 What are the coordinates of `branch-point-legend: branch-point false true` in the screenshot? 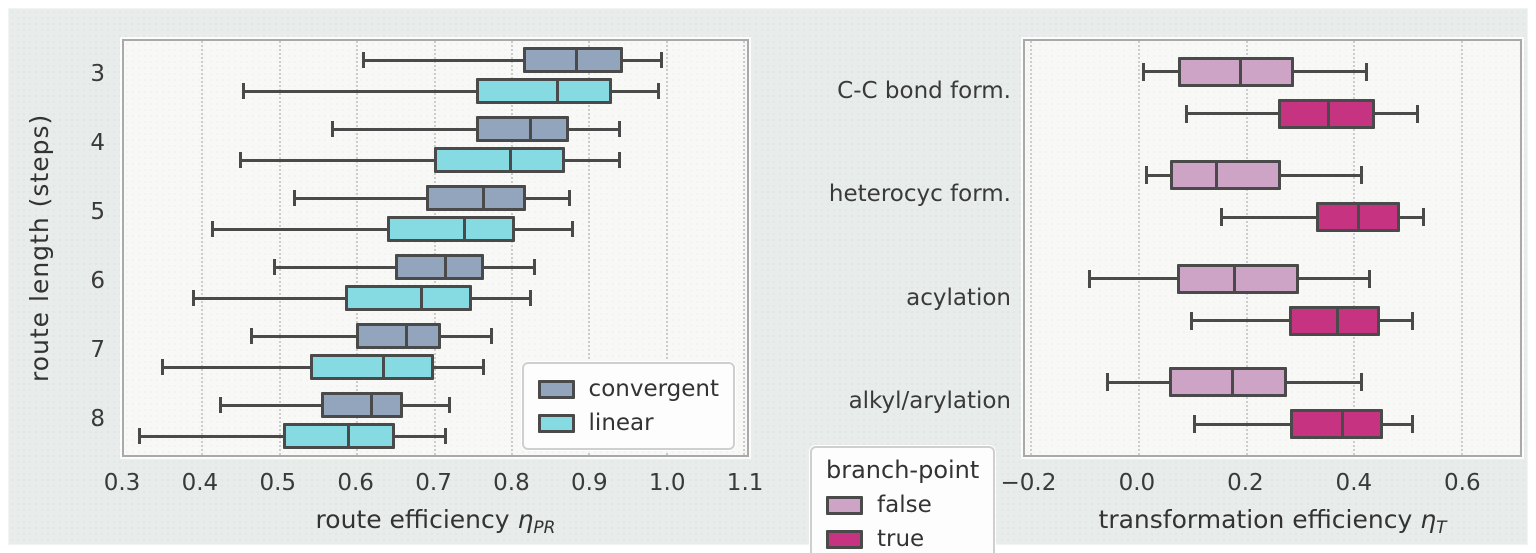 It's located at (903, 499).